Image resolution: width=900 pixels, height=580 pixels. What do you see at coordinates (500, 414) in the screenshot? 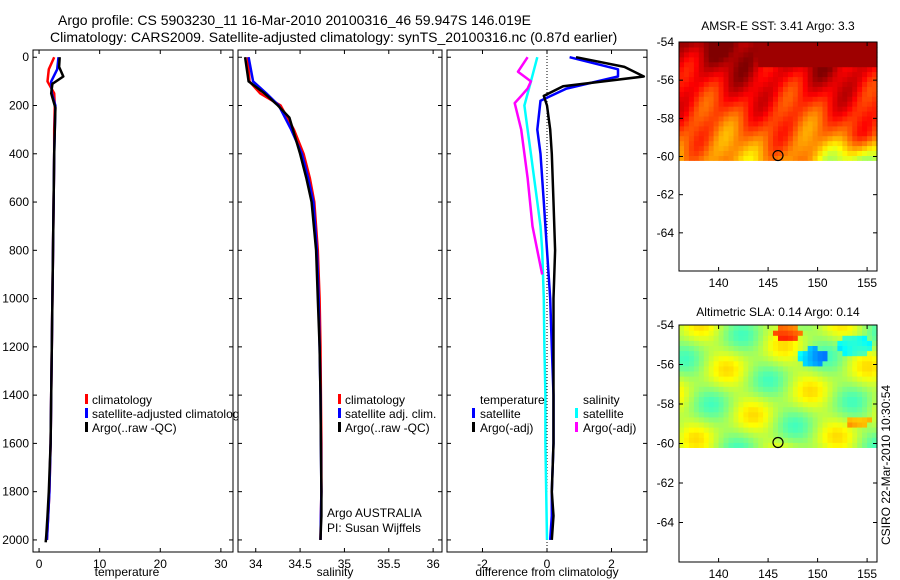
I see `legend-label-temp-satellite: satellite` at bounding box center [500, 414].